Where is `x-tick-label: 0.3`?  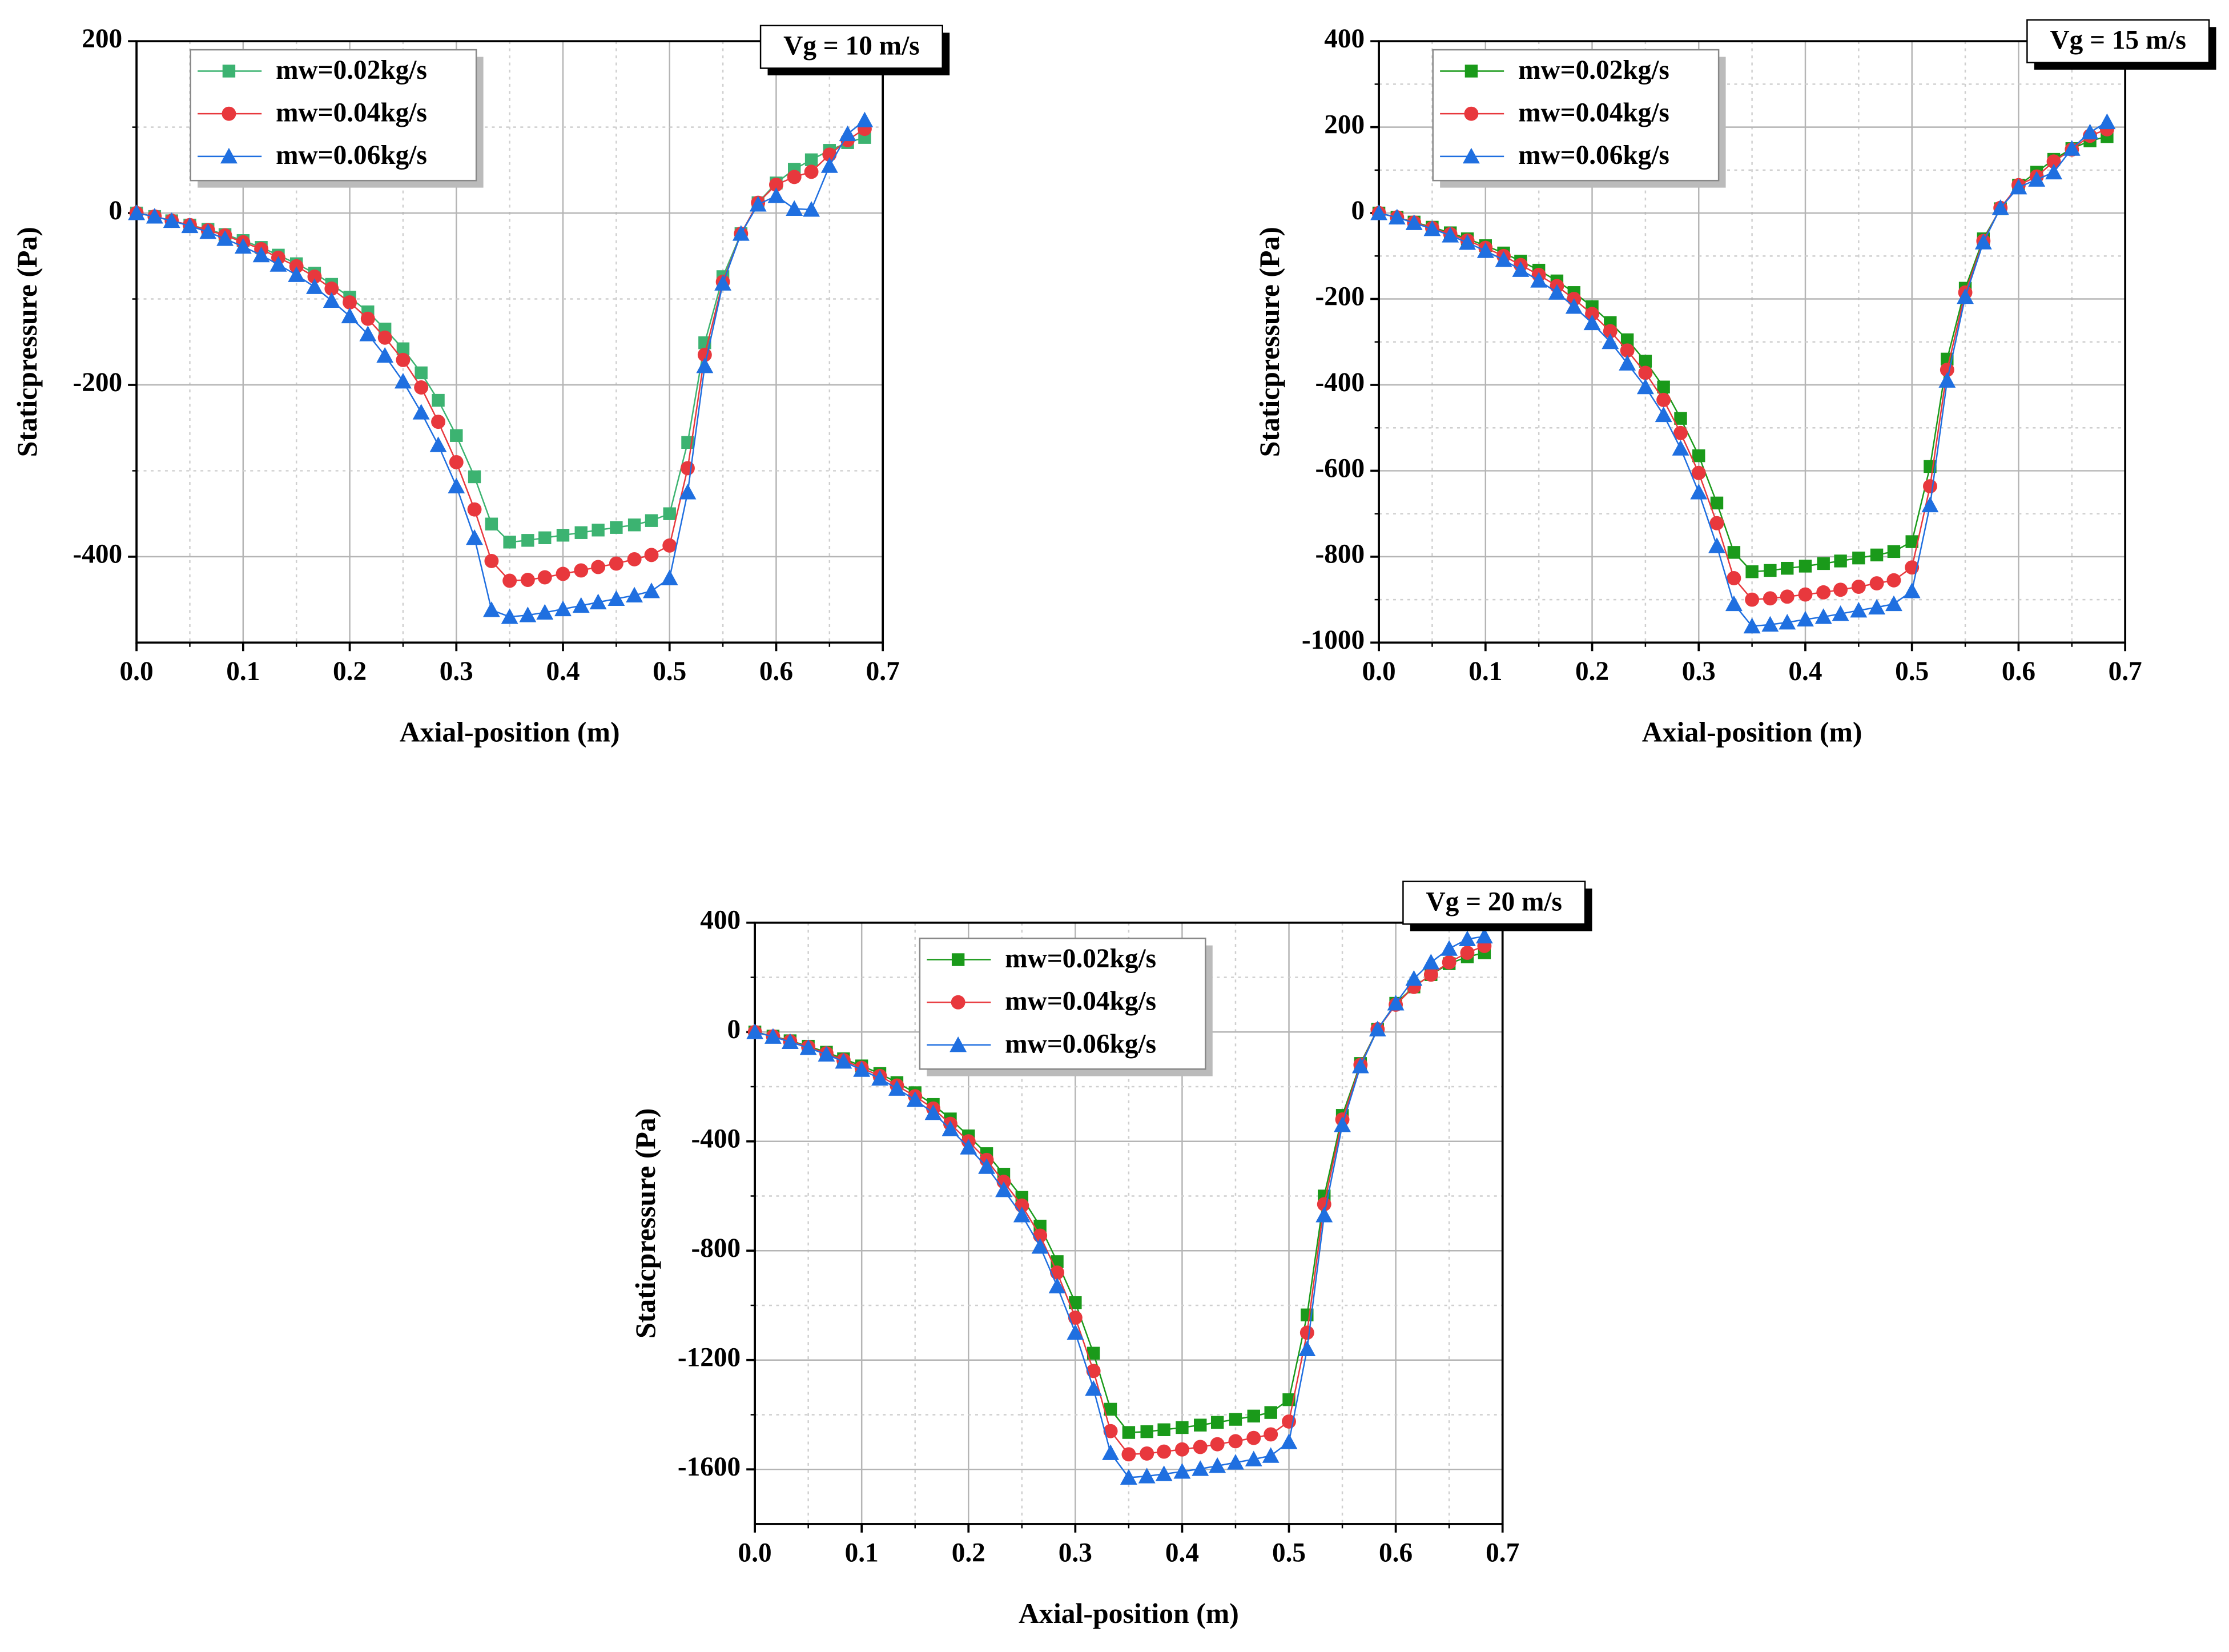 x-tick-label: 0.3 is located at coordinates (1699, 671).